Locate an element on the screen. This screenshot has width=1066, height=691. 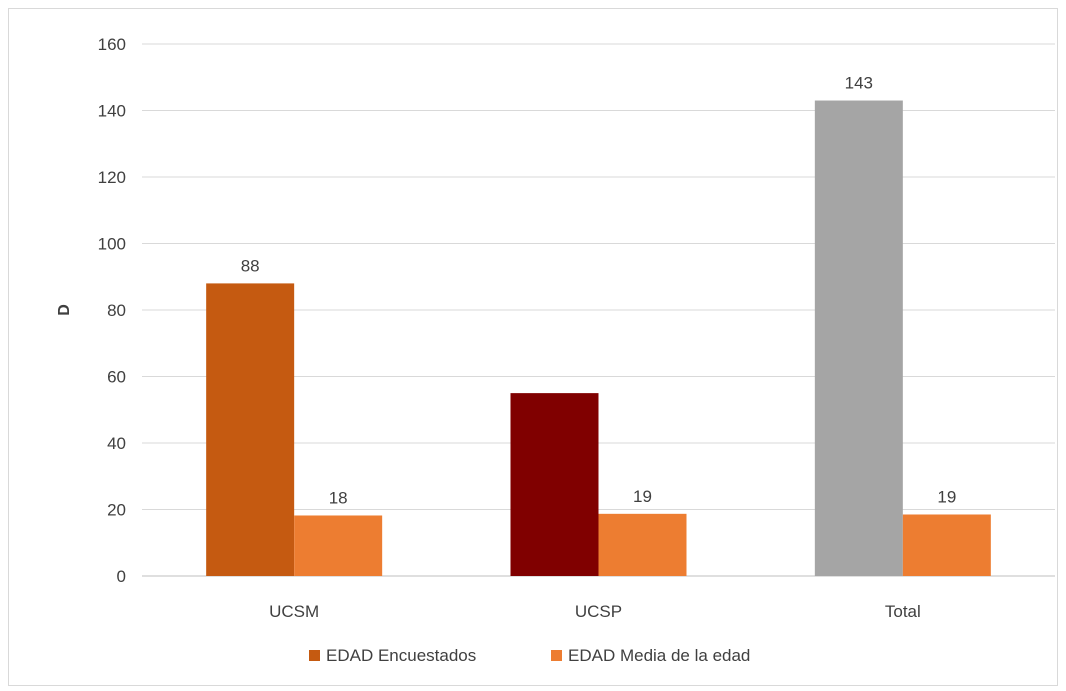
y-axis-ticks: 0 20 40 60 80 100 120 140 160 is located at coordinates (112, 310).